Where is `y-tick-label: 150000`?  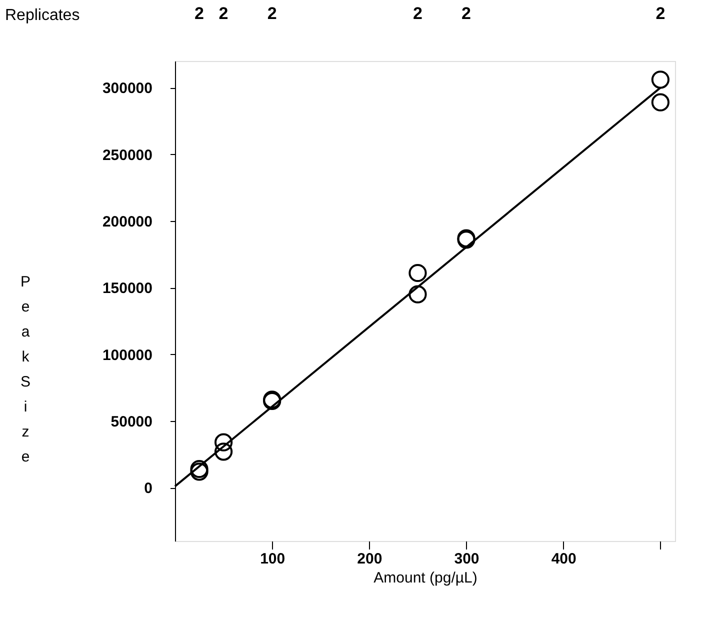 y-tick-label: 150000 is located at coordinates (127, 289).